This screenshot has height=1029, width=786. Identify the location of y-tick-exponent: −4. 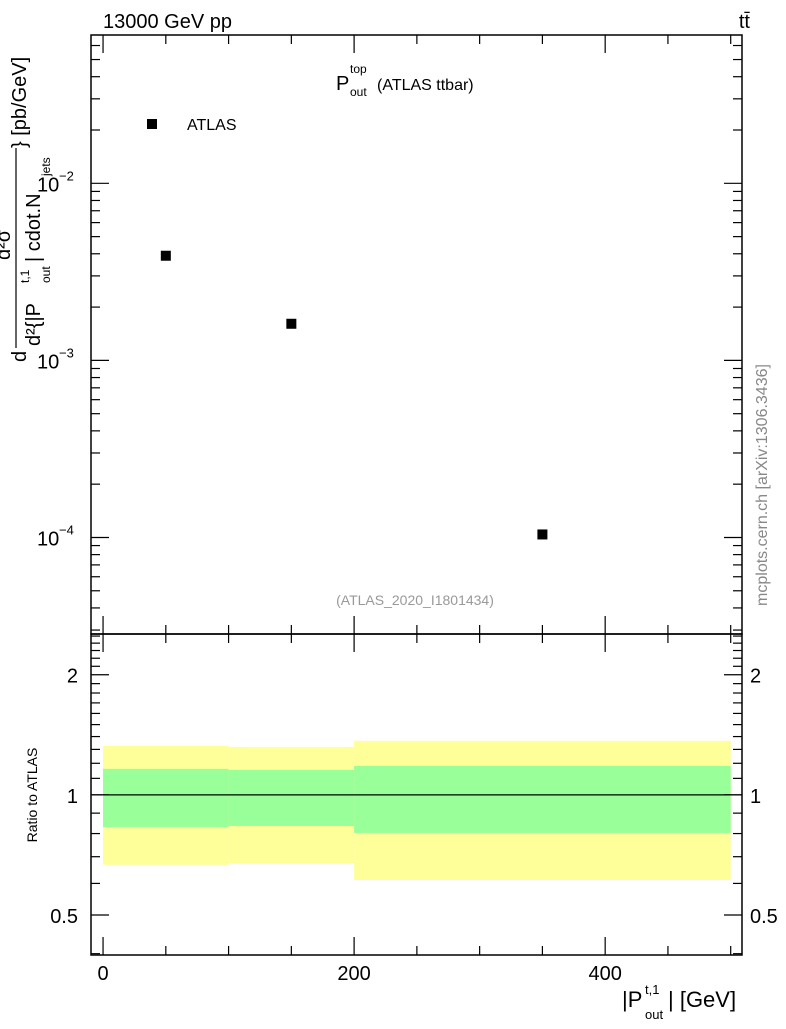
(66, 529).